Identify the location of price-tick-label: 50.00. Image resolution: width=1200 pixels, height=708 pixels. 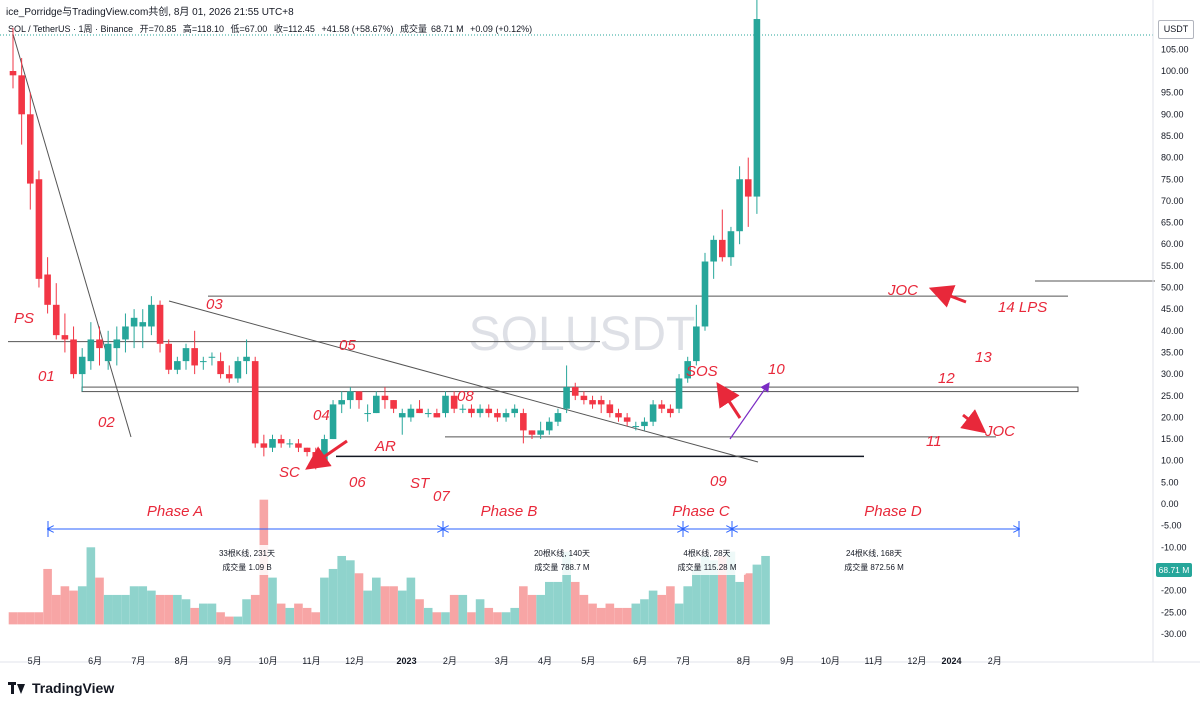
(1172, 288).